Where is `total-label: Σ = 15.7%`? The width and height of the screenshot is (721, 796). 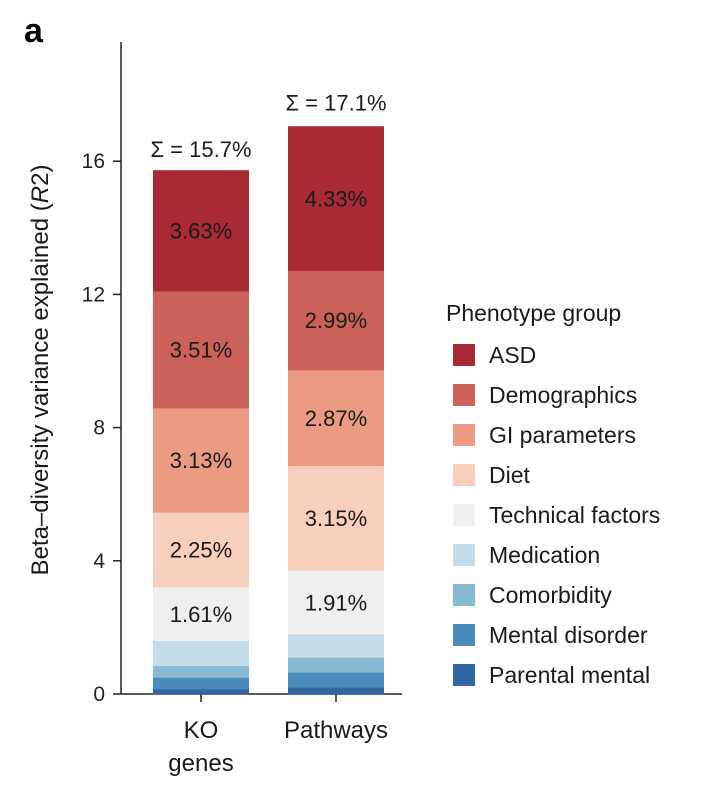 total-label: Σ = 15.7% is located at coordinates (200, 149).